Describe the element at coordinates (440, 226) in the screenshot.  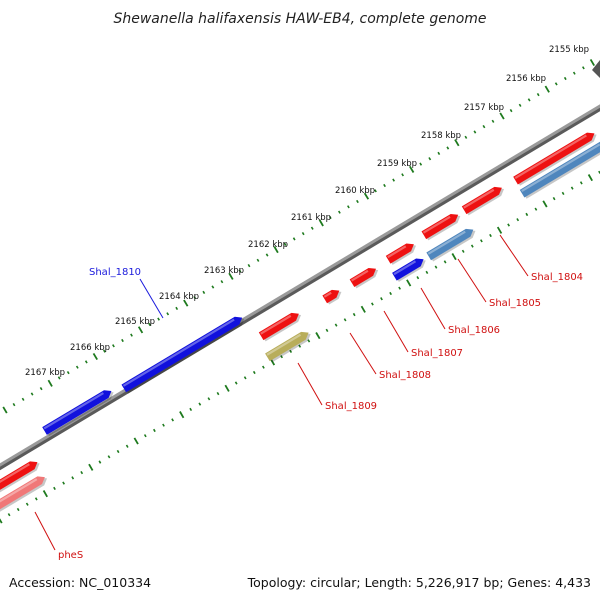
I see `gene-arrow-shal-1806-body` at that location.